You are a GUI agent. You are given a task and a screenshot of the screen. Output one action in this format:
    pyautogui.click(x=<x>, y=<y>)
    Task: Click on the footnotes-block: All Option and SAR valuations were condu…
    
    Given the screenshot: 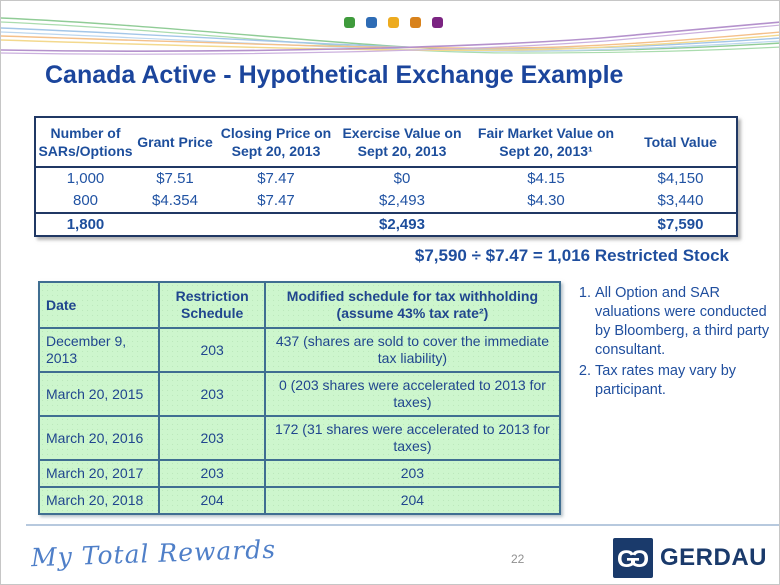 What is the action you would take?
    pyautogui.click(x=672, y=343)
    